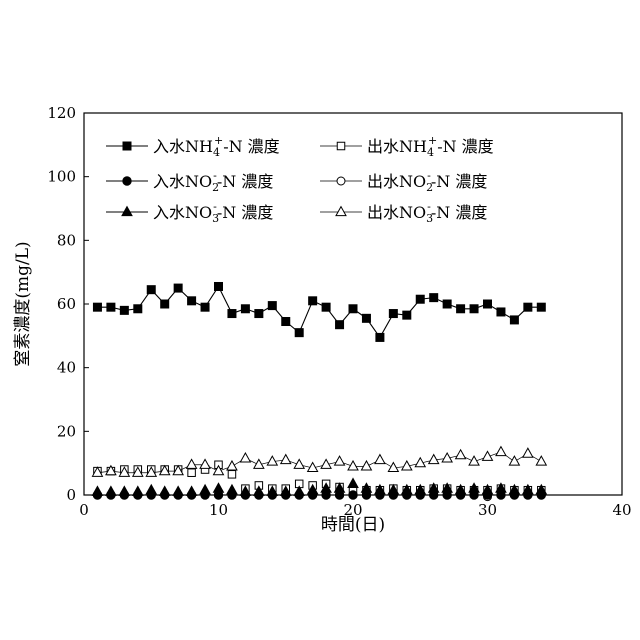  What do you see at coordinates (66, 368) in the screenshot?
I see `y-tick-label: 40` at bounding box center [66, 368].